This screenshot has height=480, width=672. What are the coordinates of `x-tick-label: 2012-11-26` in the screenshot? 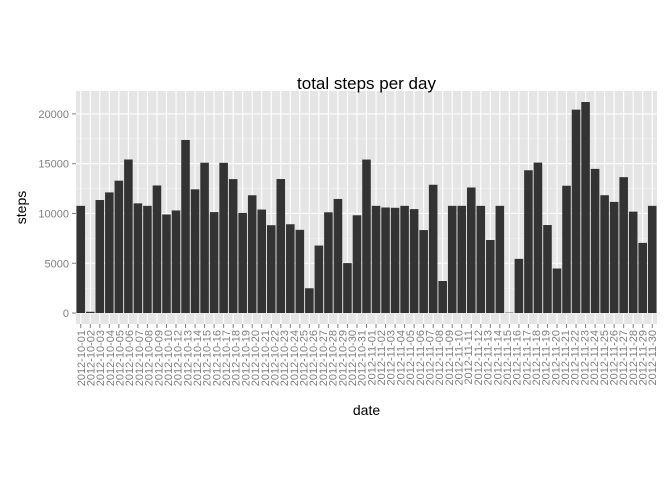 It's located at (614, 357).